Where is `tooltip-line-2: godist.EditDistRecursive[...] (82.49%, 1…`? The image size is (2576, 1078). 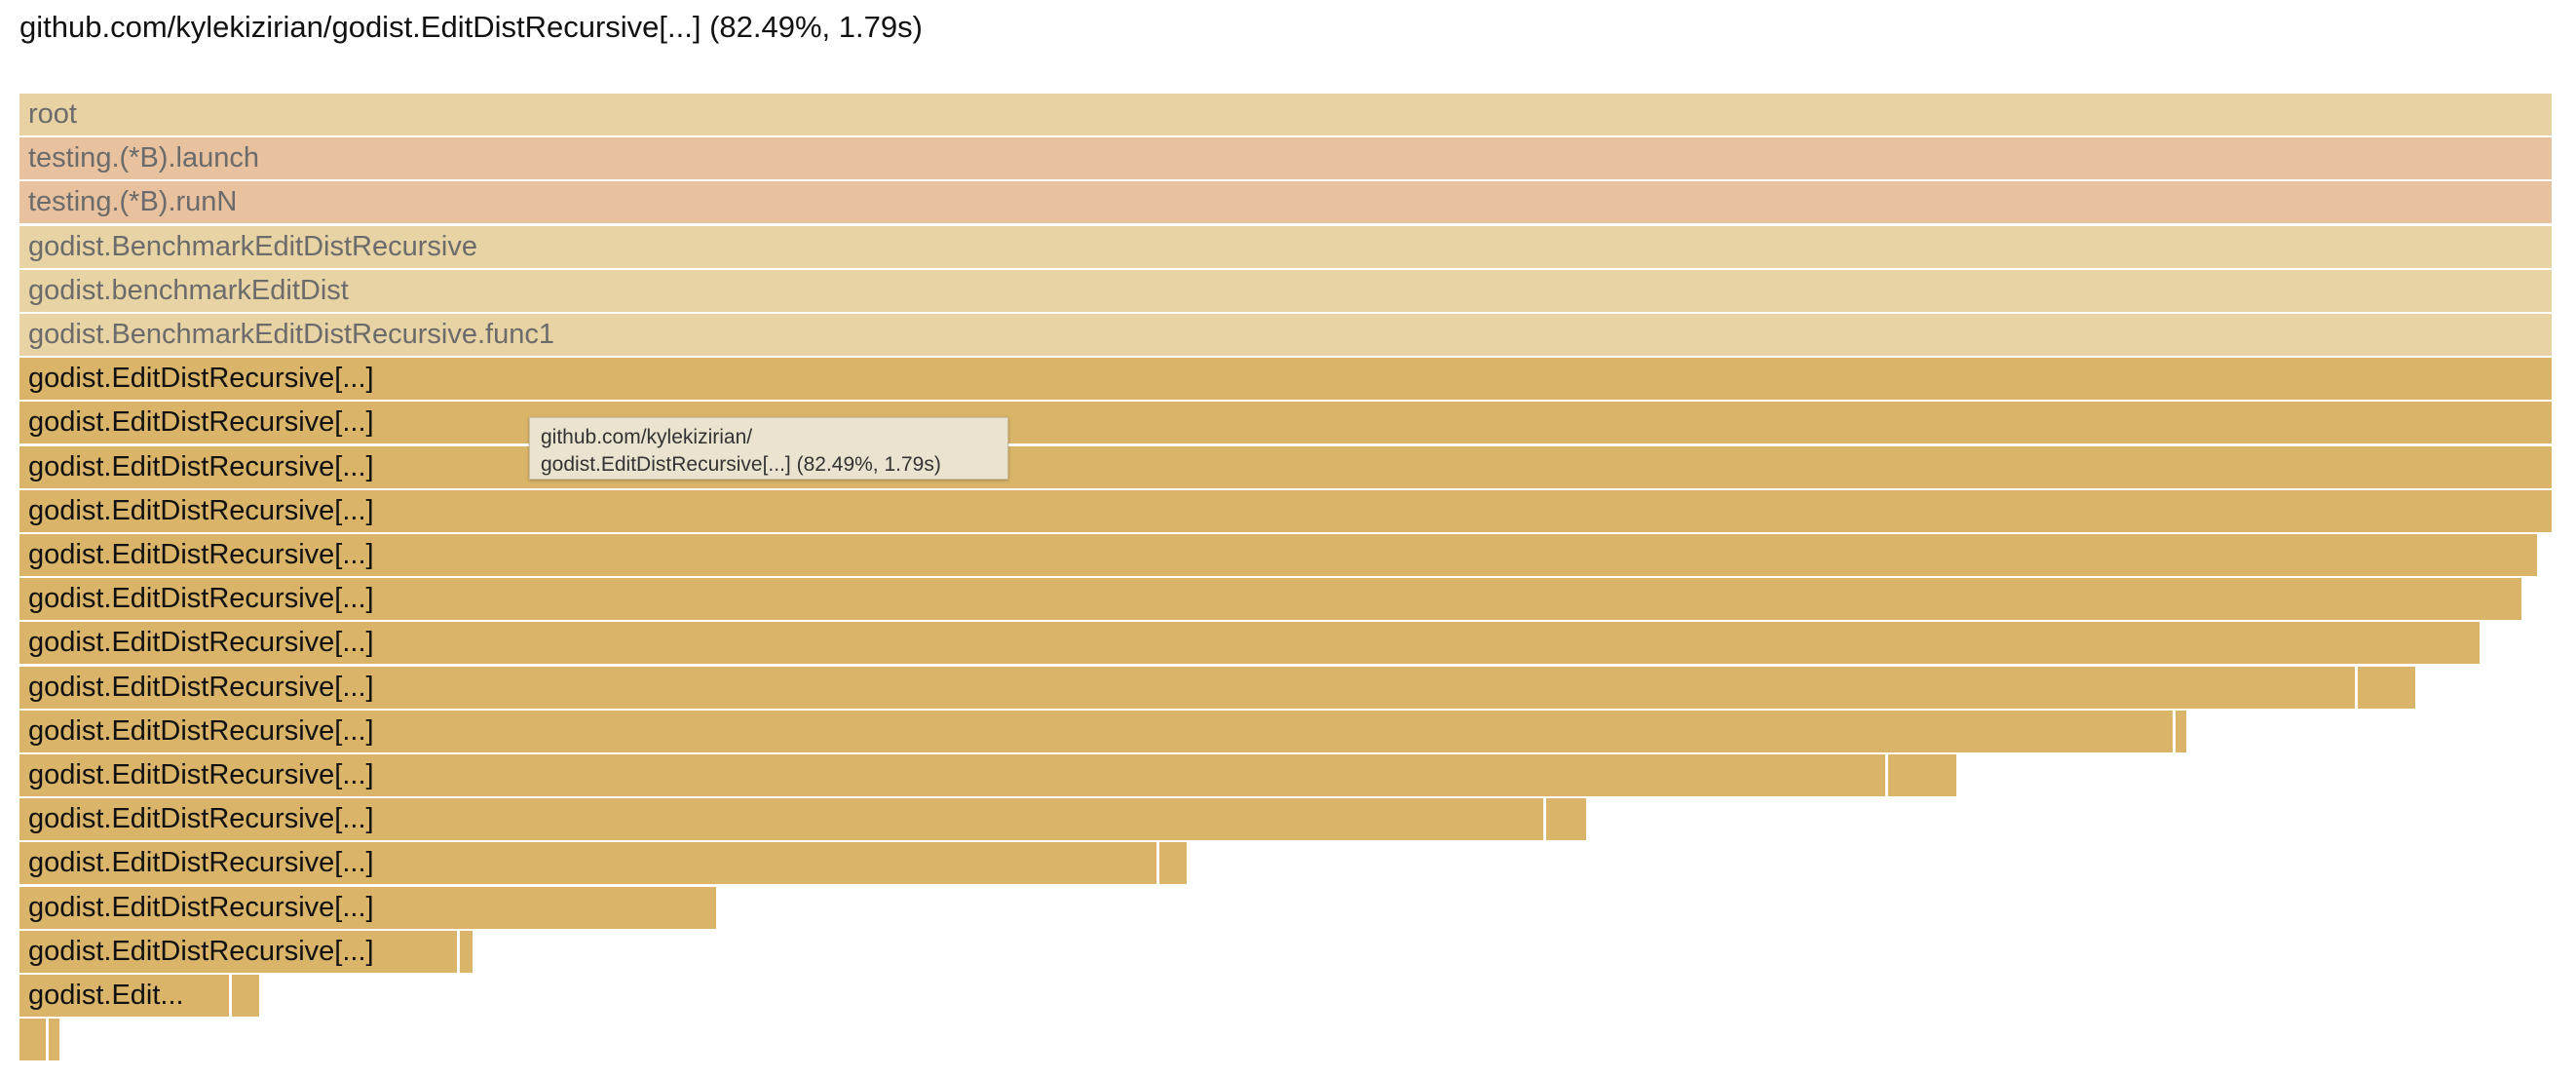
tooltip-line-2: godist.EditDistRecursive[...] (82.49%, 1… is located at coordinates (741, 464).